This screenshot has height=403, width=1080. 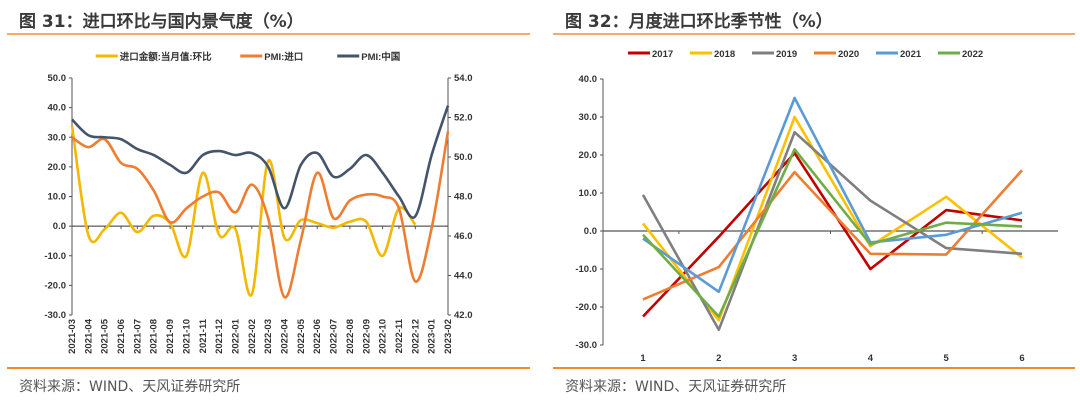 What do you see at coordinates (794, 358) in the screenshot?
I see `x-tick-label: 3` at bounding box center [794, 358].